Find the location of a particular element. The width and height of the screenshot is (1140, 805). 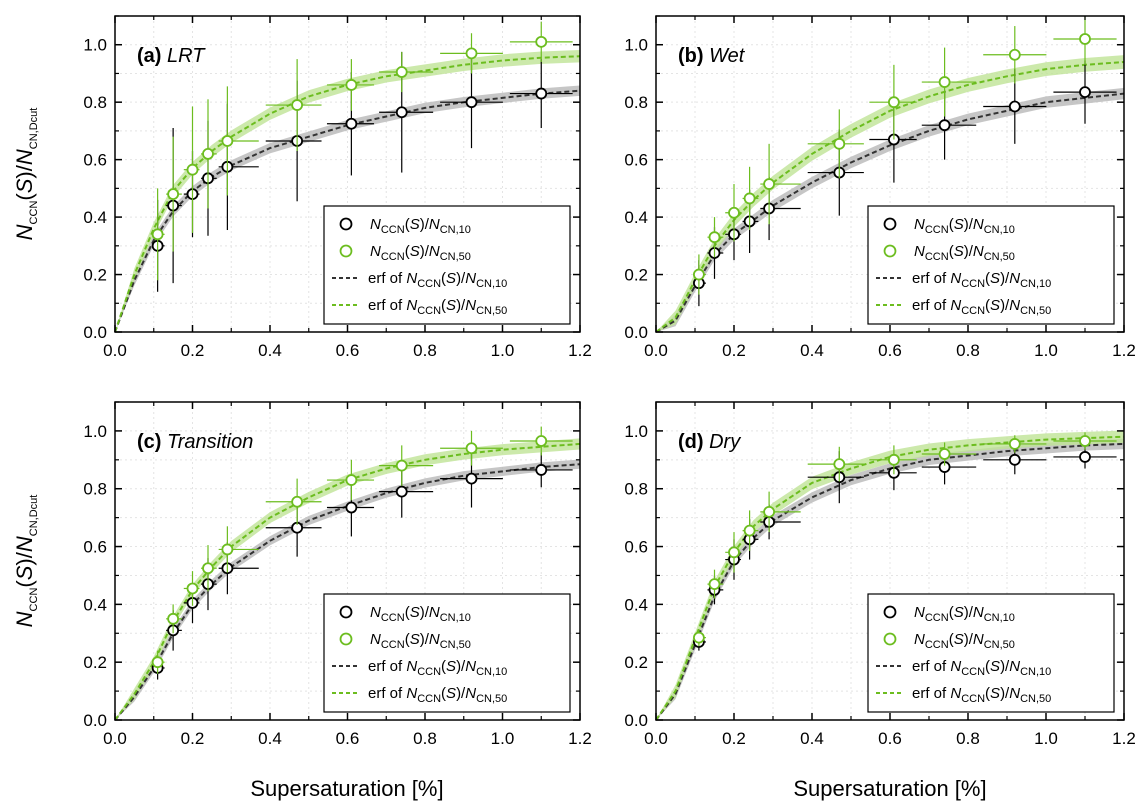

panel-title: (a) LRT is located at coordinates (171, 56).